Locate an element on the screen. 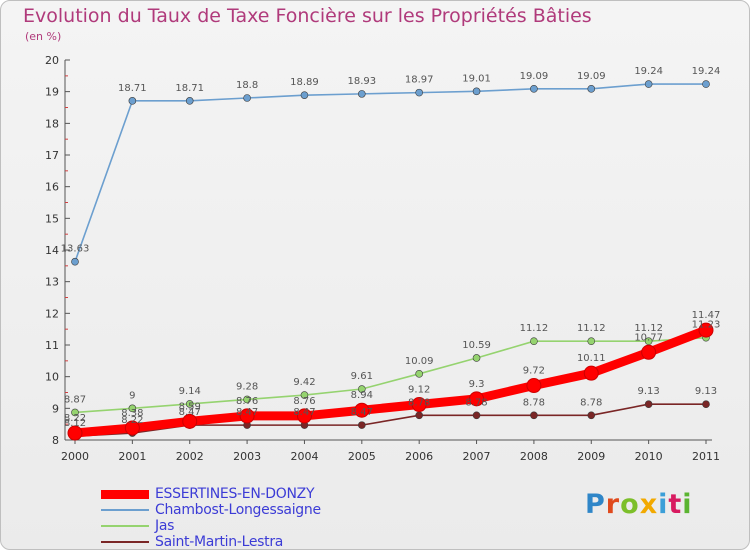 Image resolution: width=750 pixels, height=550 pixels. x-tick-label: 2006 is located at coordinates (419, 456).